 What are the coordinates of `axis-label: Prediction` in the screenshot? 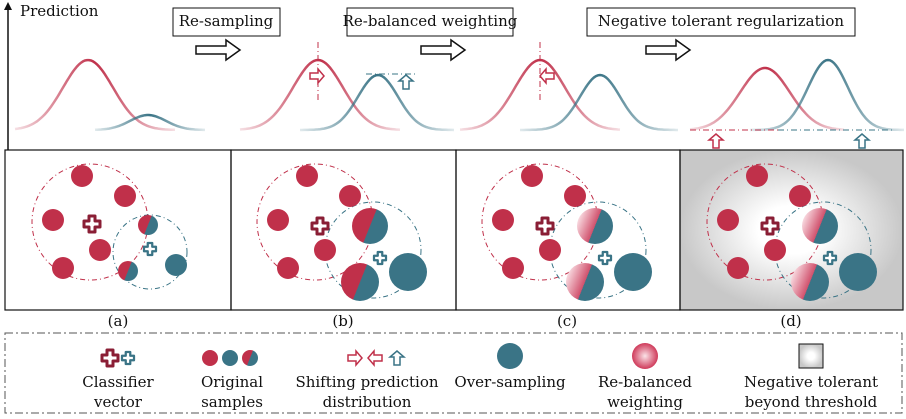 It's located at (59, 11).